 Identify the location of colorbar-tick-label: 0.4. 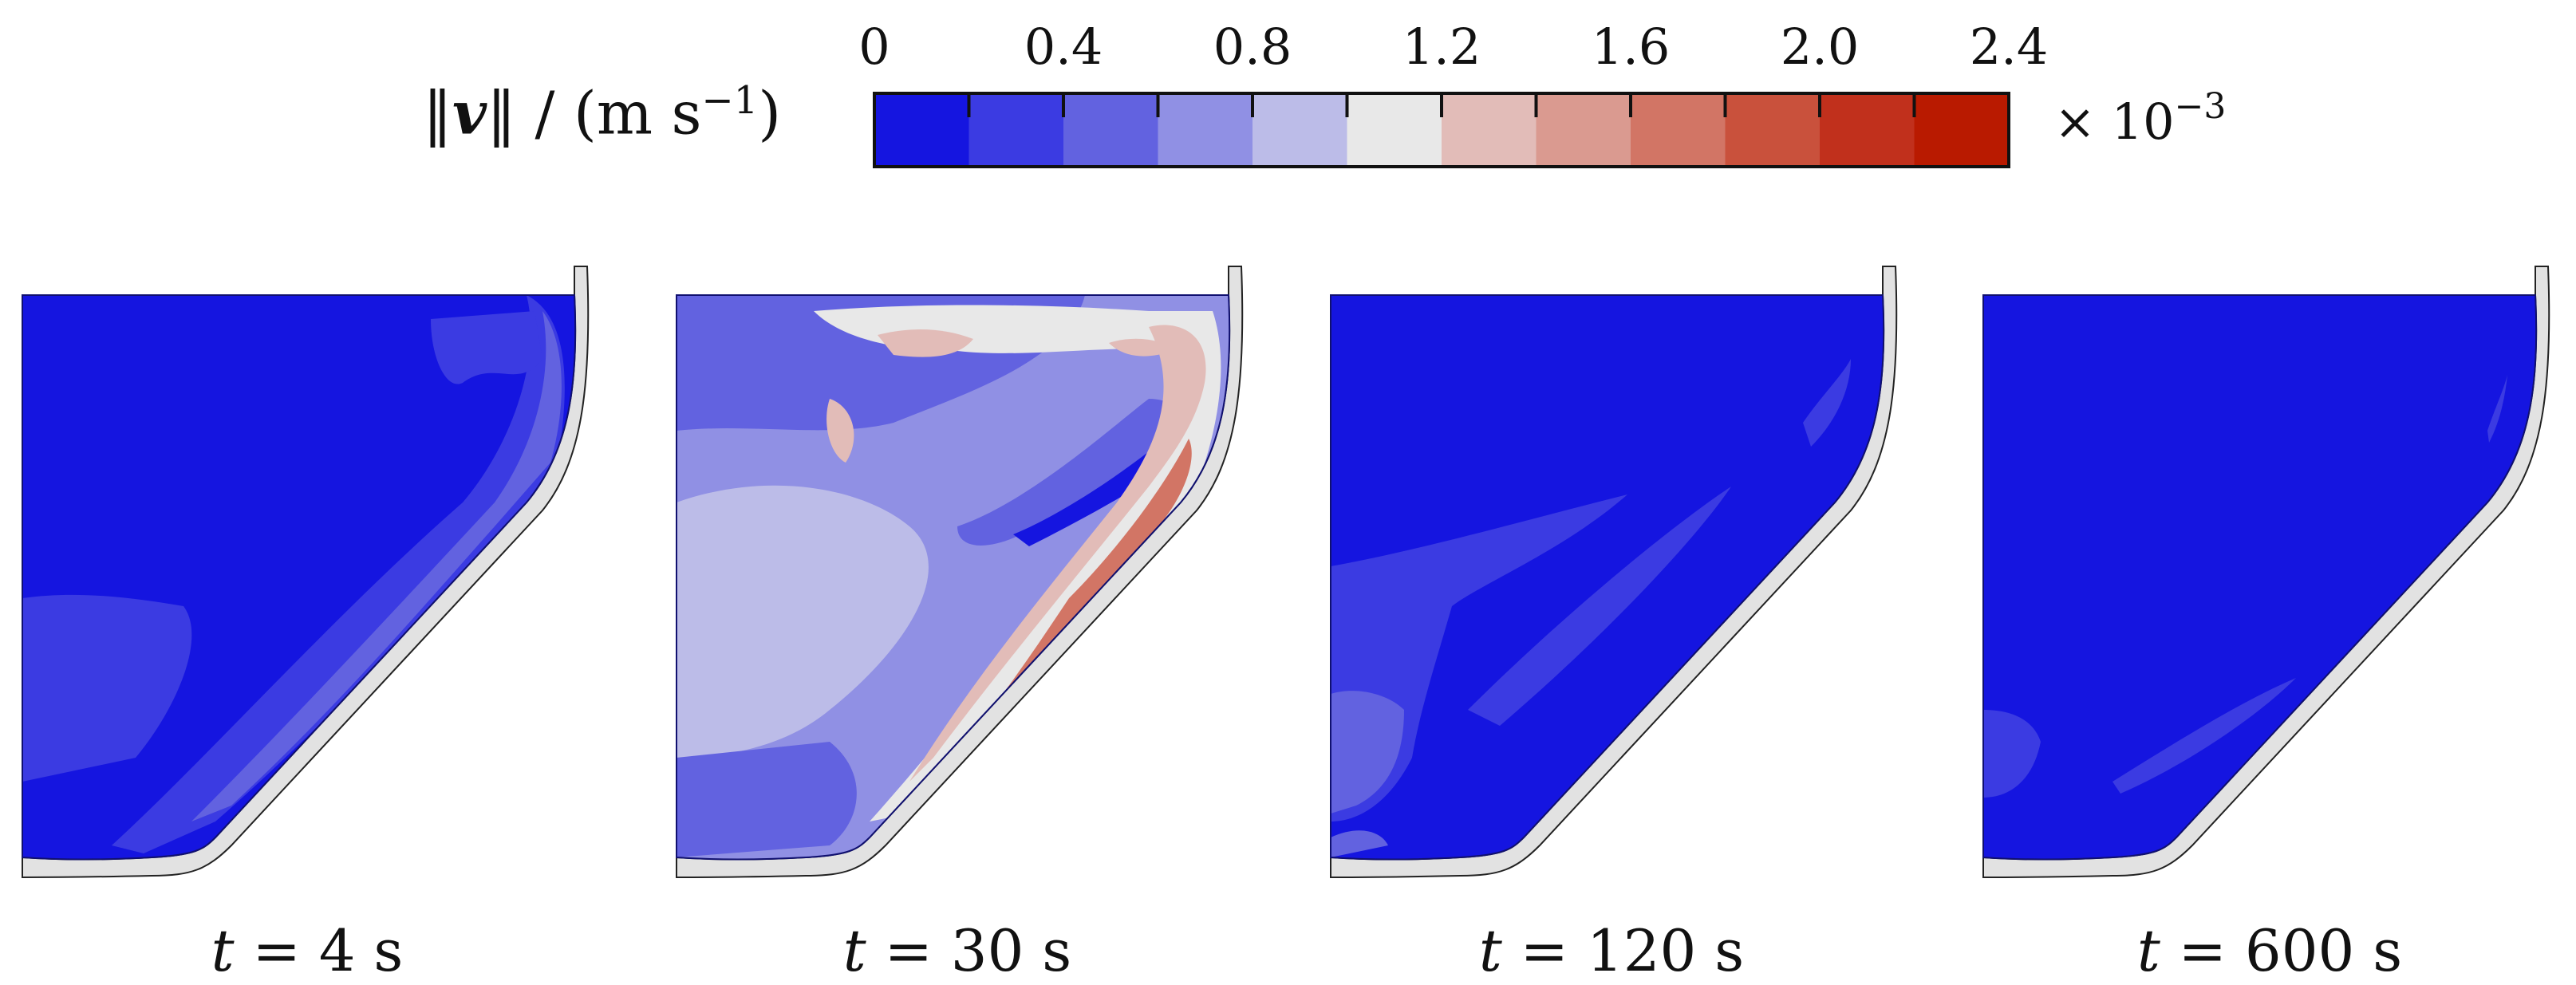
(1064, 47).